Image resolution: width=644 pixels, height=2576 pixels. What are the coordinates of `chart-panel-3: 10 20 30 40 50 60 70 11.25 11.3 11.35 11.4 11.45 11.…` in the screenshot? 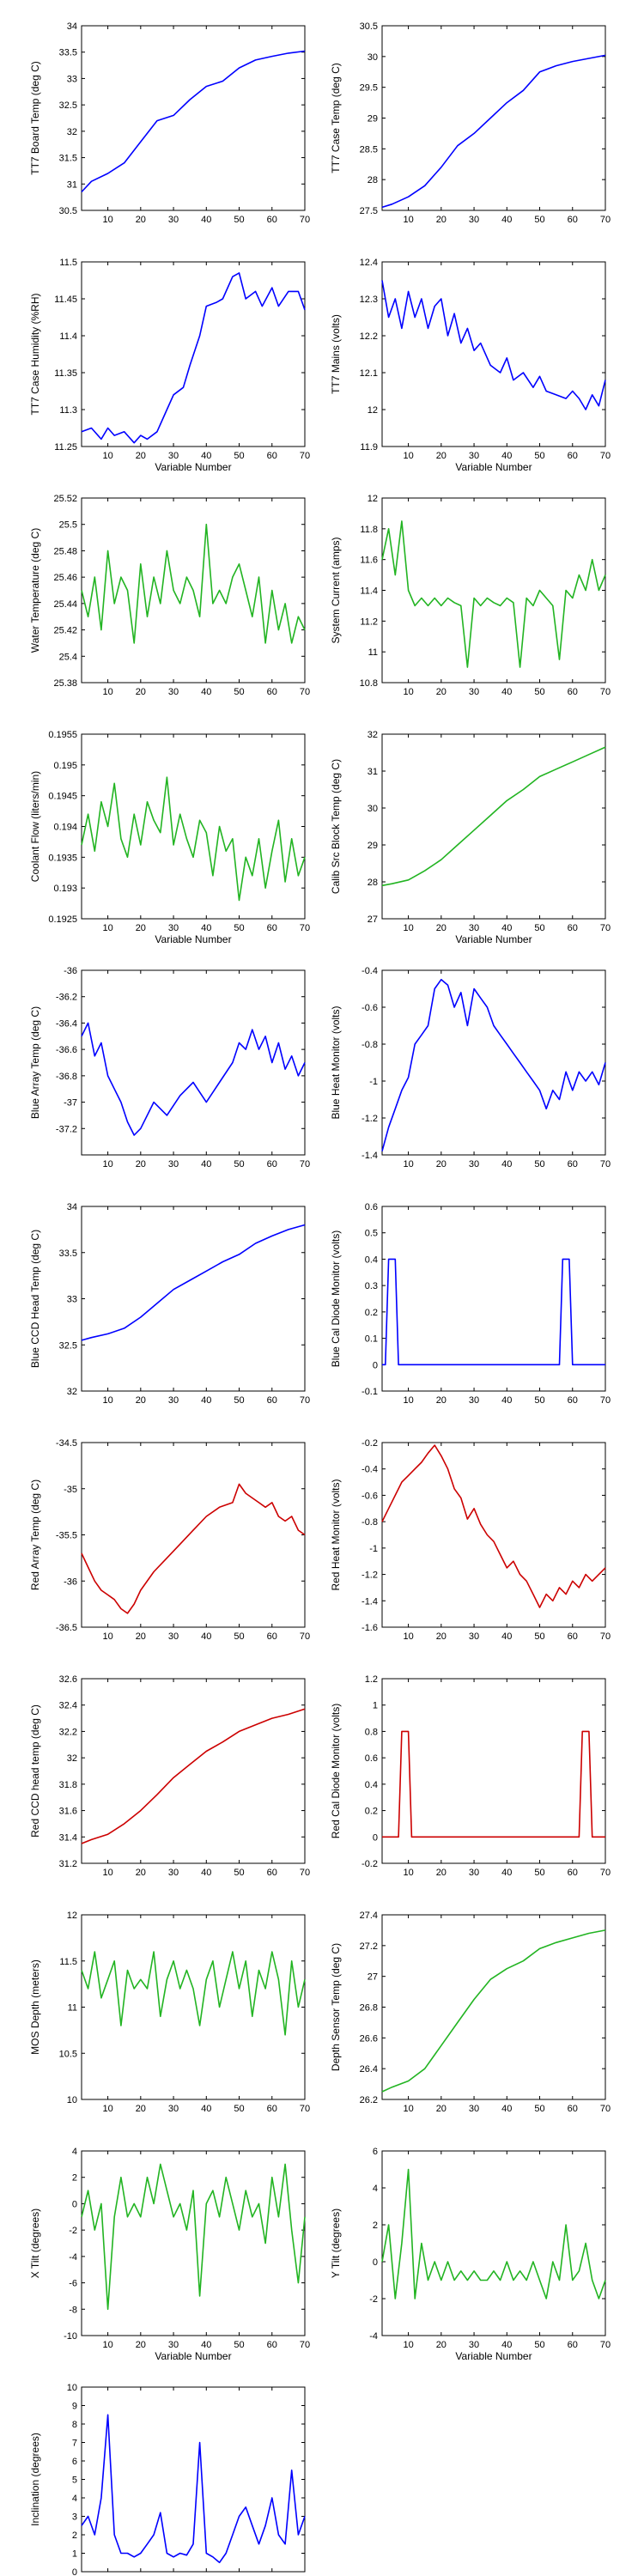 It's located at (170, 366).